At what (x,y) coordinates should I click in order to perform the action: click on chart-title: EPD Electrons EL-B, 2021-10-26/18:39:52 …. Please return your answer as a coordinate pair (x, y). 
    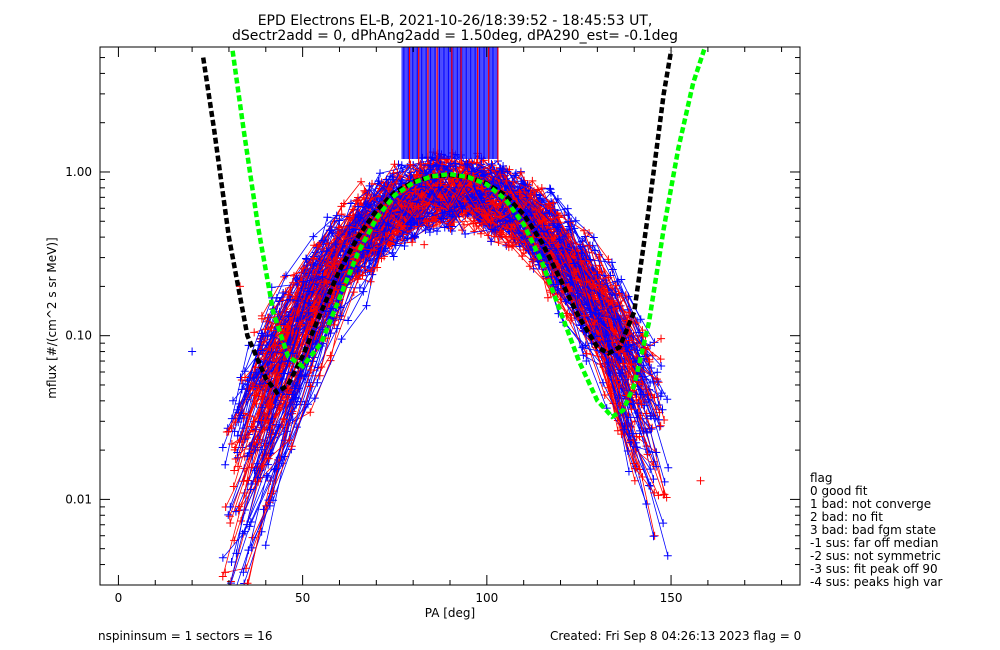
    Looking at the image, I should click on (455, 21).